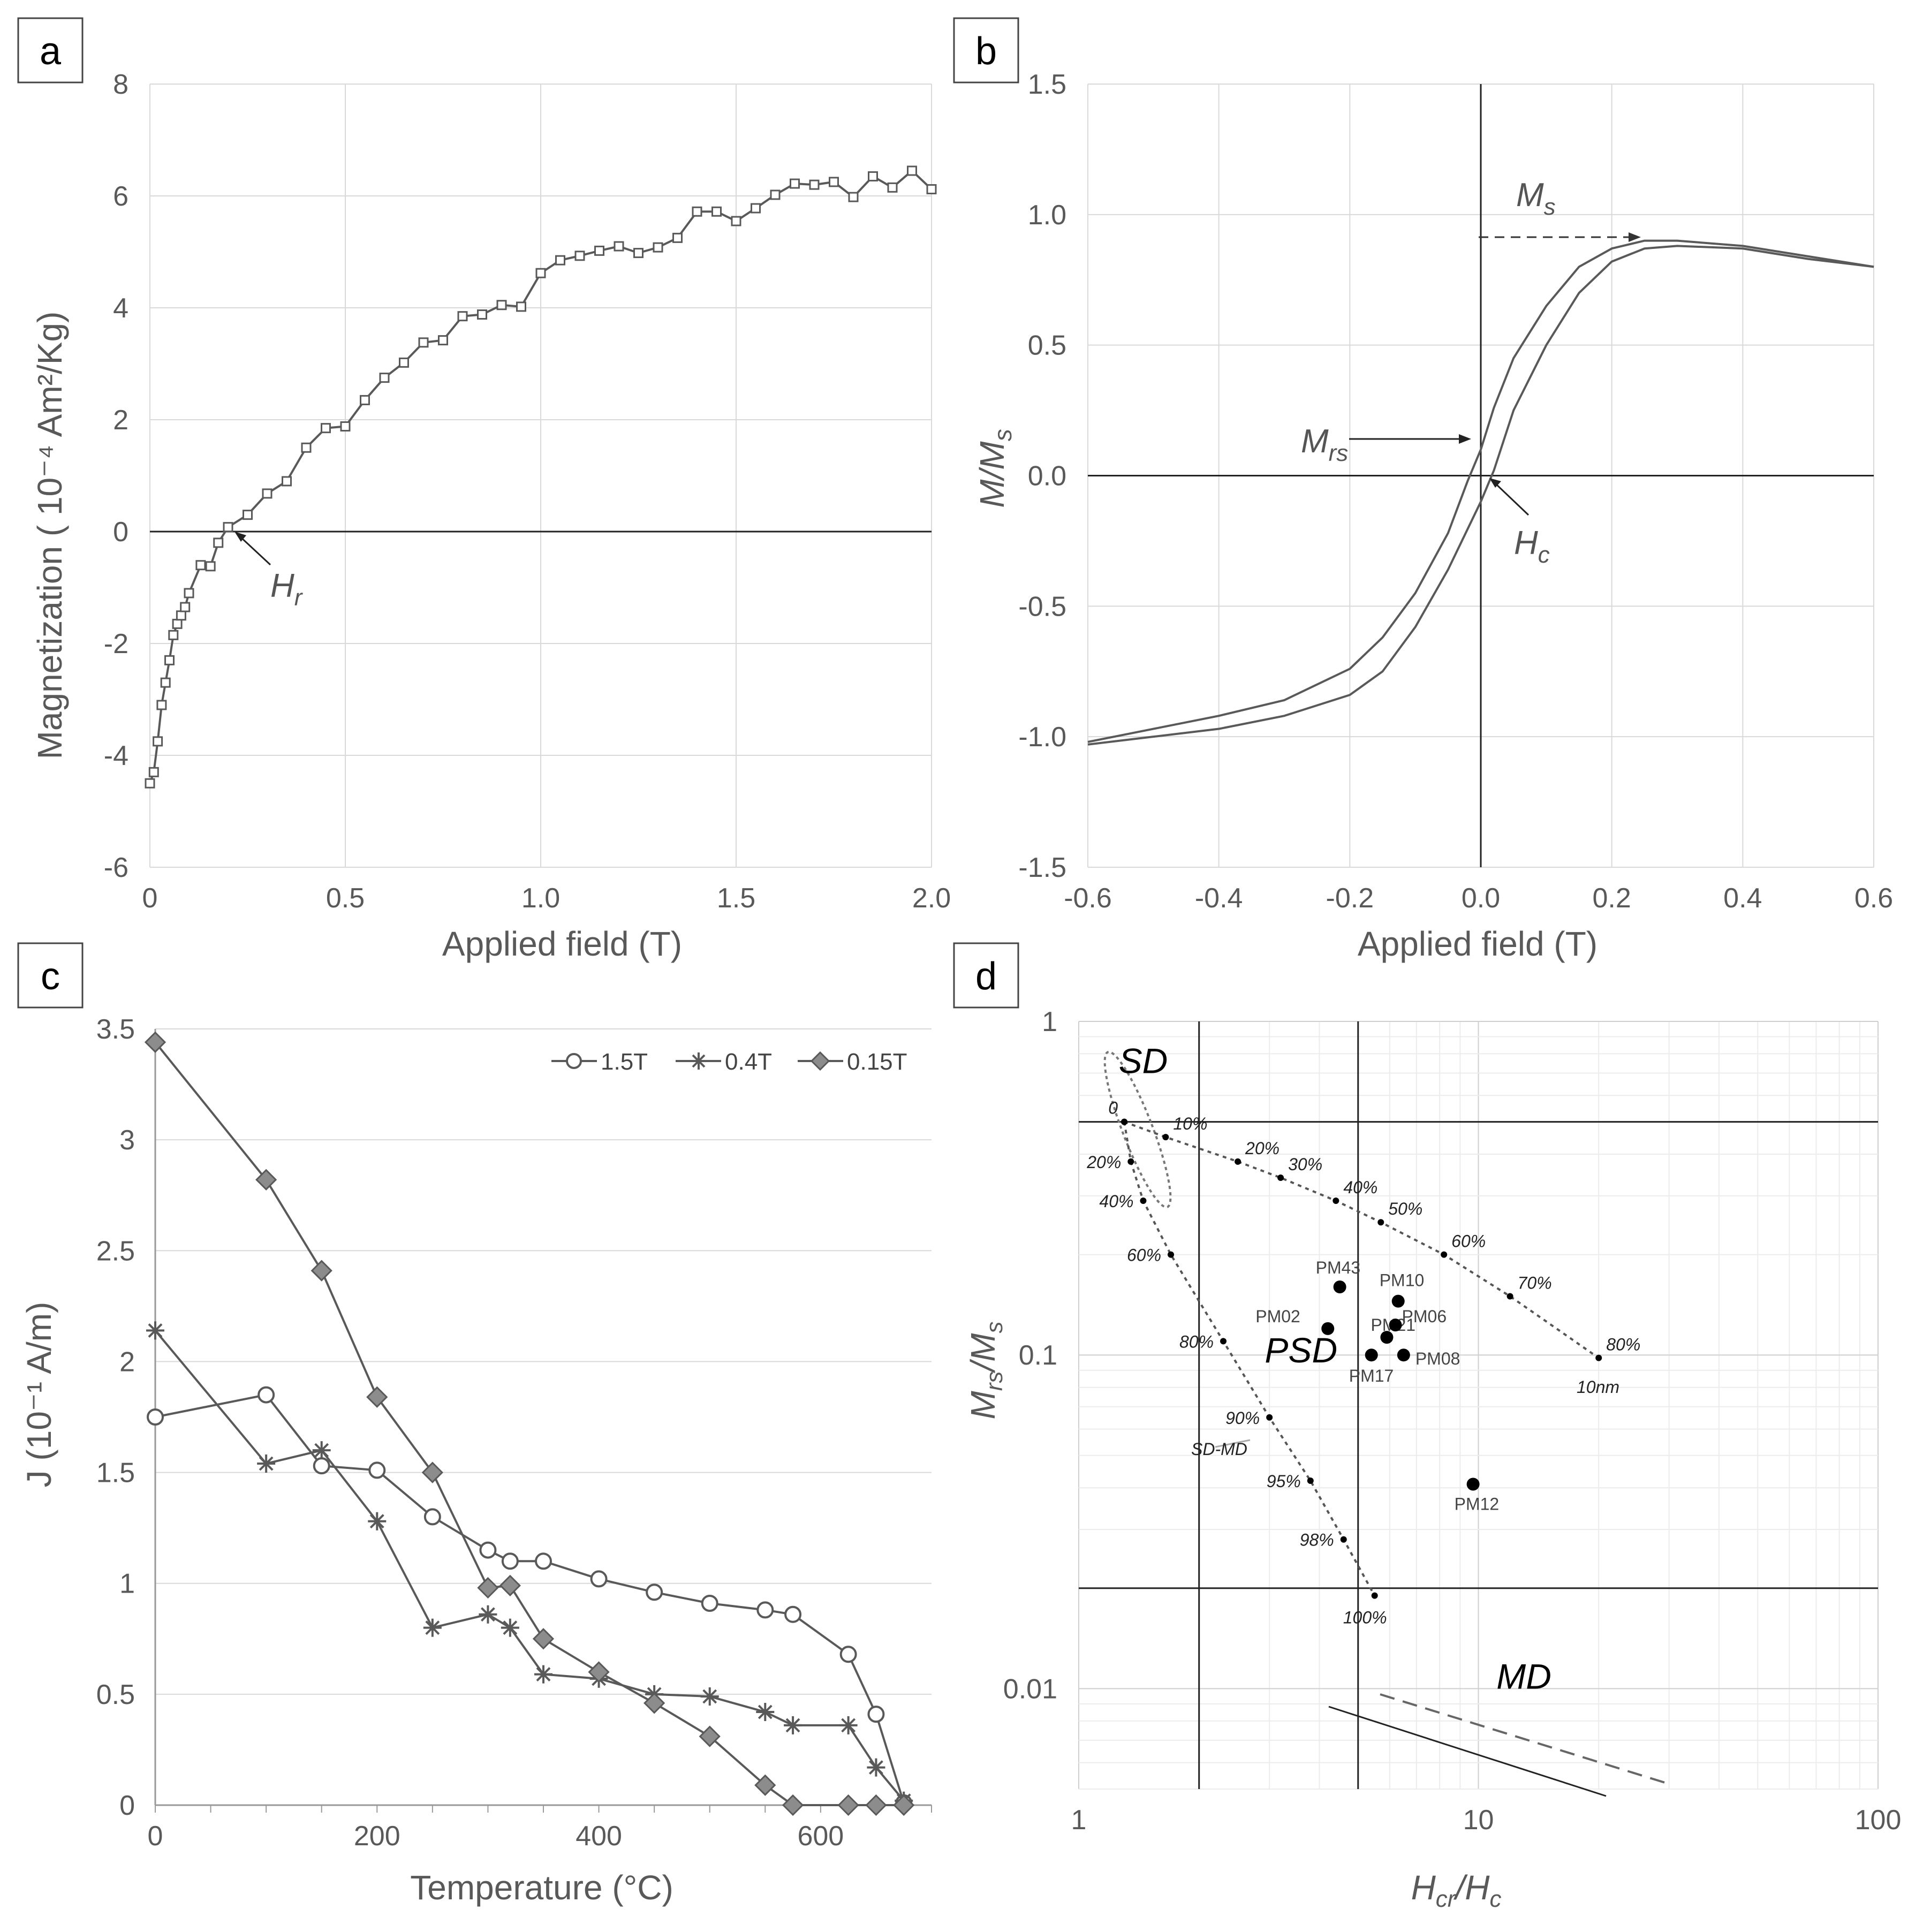 The image size is (1923, 1932). I want to click on legend-label-1-5t: 1.5T, so click(625, 1062).